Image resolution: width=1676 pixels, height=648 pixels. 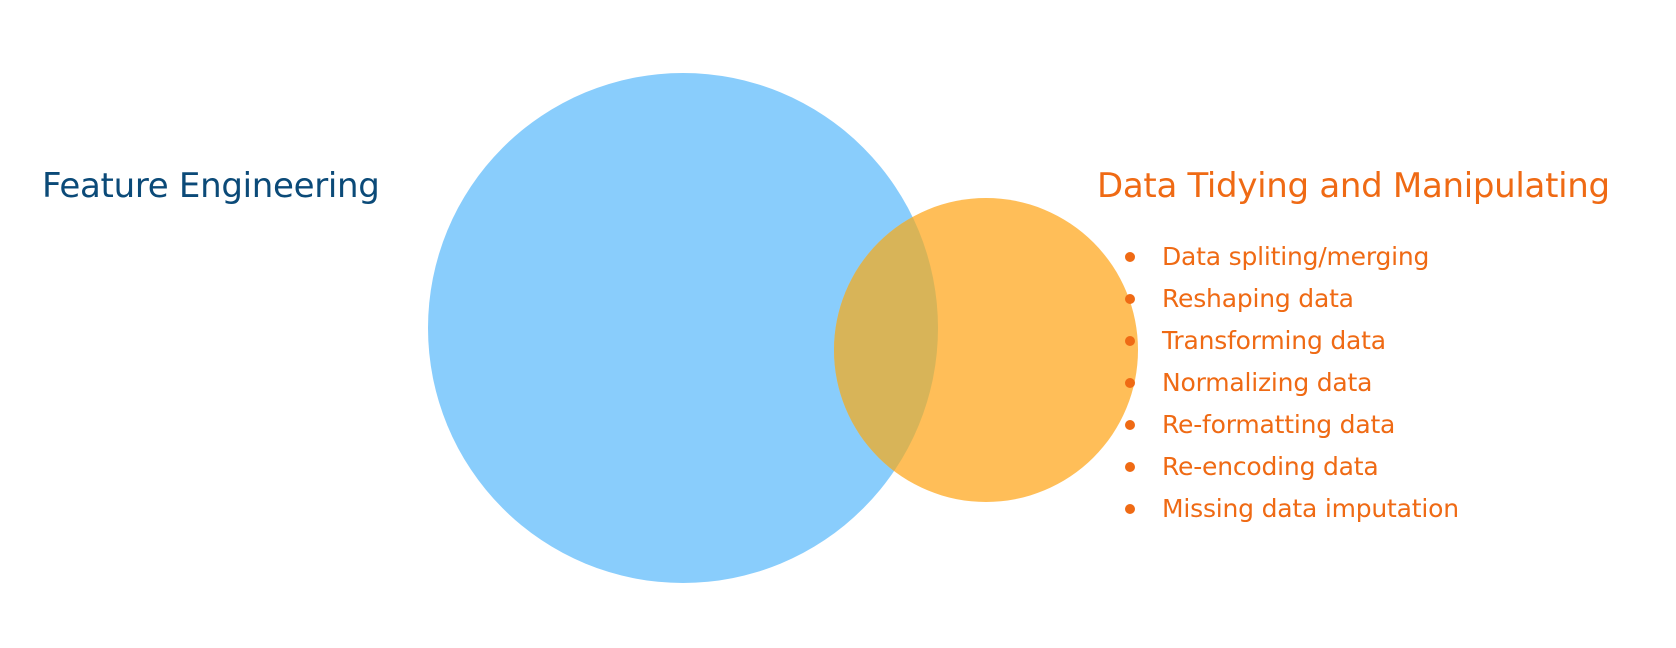 What do you see at coordinates (1353, 186) in the screenshot?
I see `data-tidying-label: Data Tidying and Manipulating` at bounding box center [1353, 186].